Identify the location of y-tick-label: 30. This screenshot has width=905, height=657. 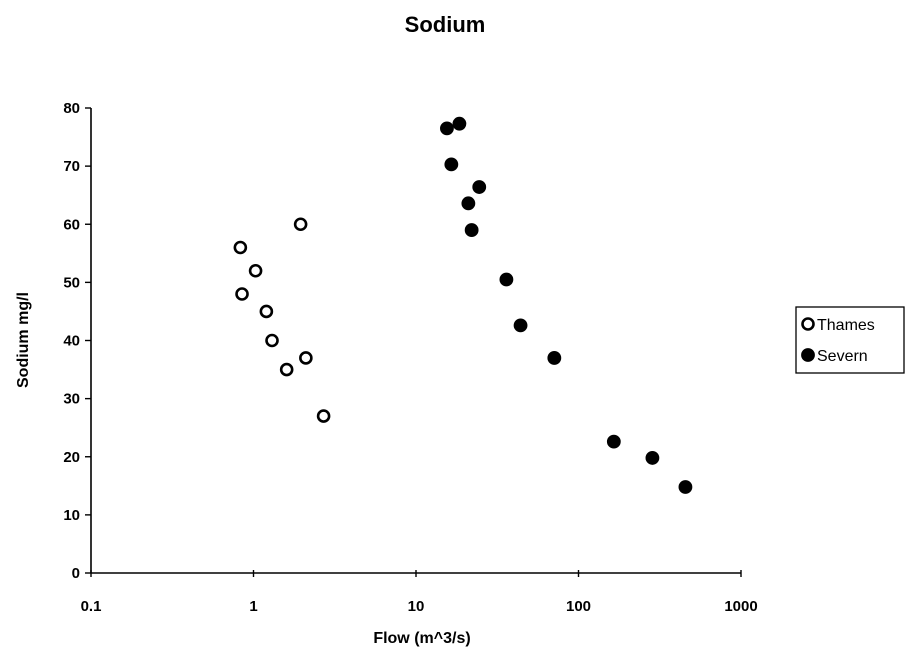
(71, 399).